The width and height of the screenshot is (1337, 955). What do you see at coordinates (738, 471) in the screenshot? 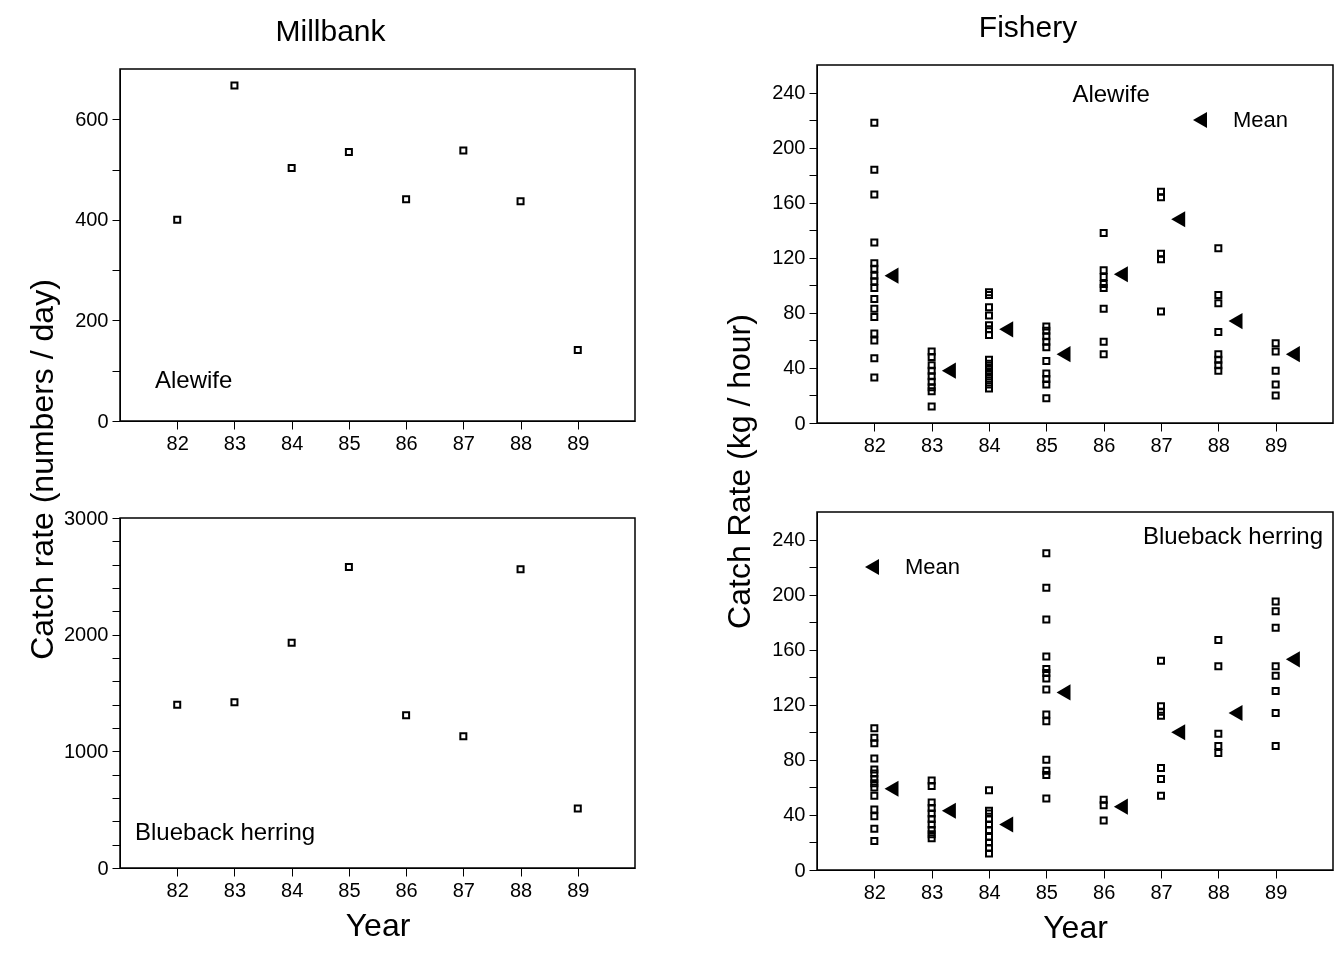
I see `y-axis-title: Catch Rate (kg / hour)` at bounding box center [738, 471].